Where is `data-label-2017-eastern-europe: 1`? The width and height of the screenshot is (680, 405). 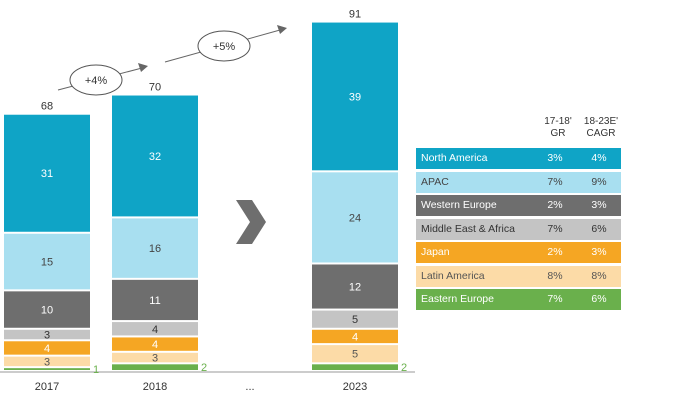
data-label-2017-eastern-europe: 1 is located at coordinates (96, 370).